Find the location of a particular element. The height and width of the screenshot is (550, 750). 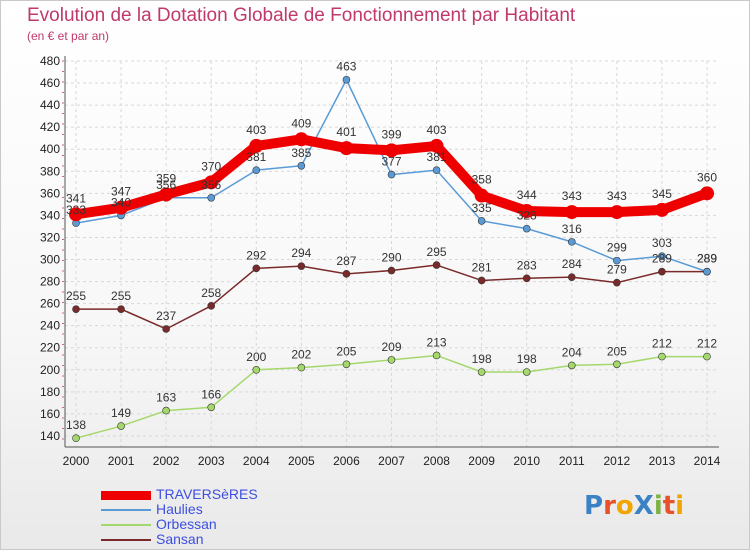

x-tick-label: 2014 is located at coordinates (707, 461).